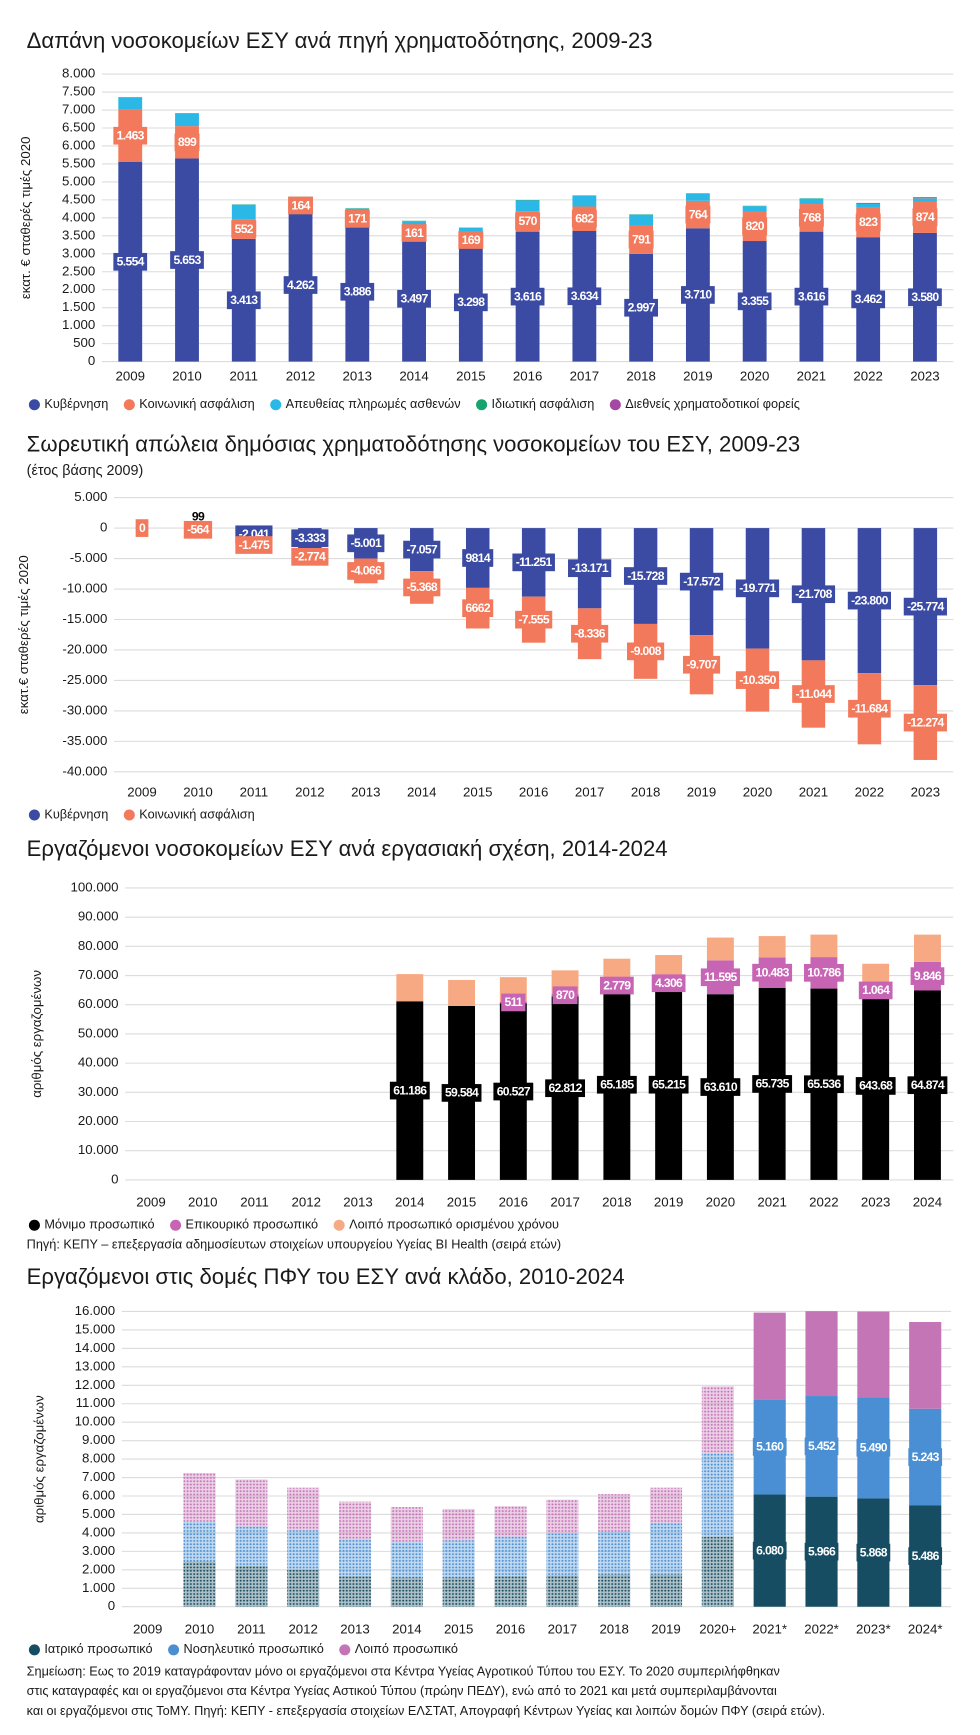 This screenshot has height=1735, width=980. I want to click on value-label: 1.463, so click(131, 135).